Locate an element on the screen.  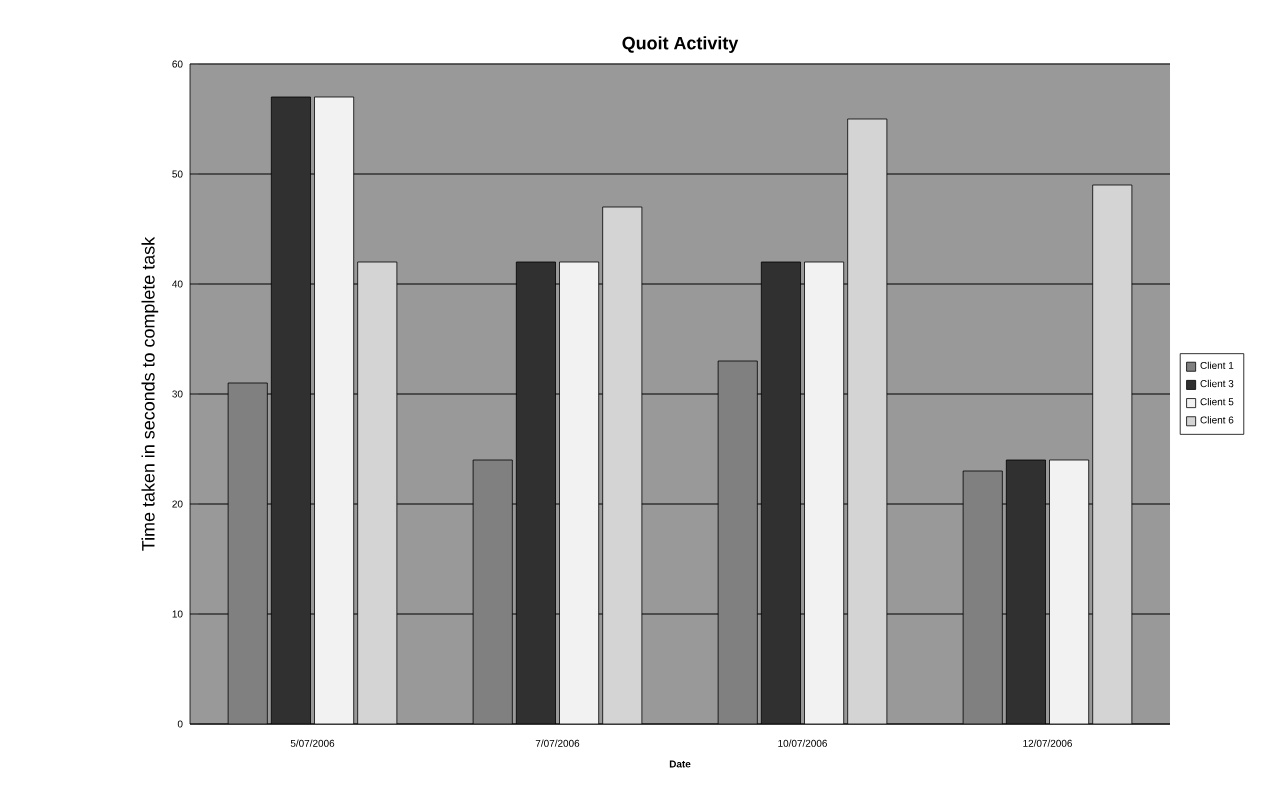
chart-title: Quoit Activity is located at coordinates (680, 44).